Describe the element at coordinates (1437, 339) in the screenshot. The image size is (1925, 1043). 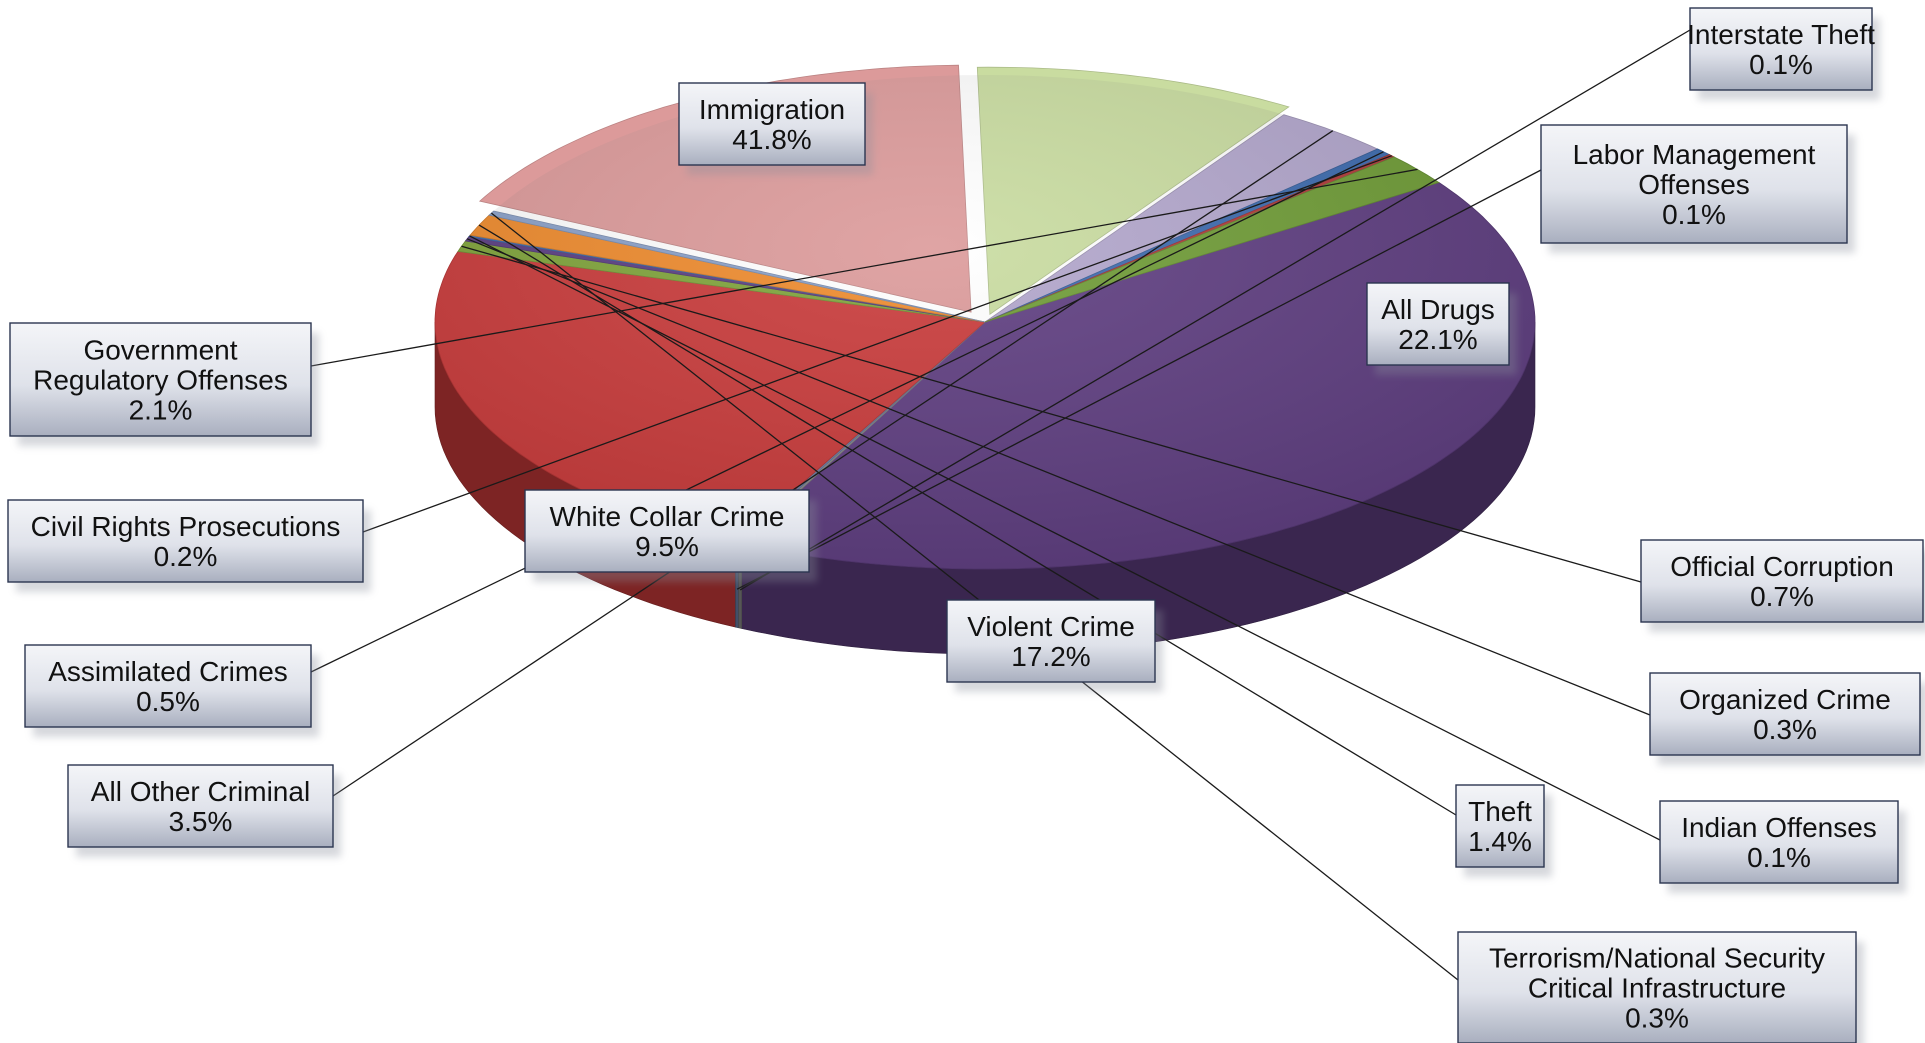
I see `slice-value: 22.1%` at that location.